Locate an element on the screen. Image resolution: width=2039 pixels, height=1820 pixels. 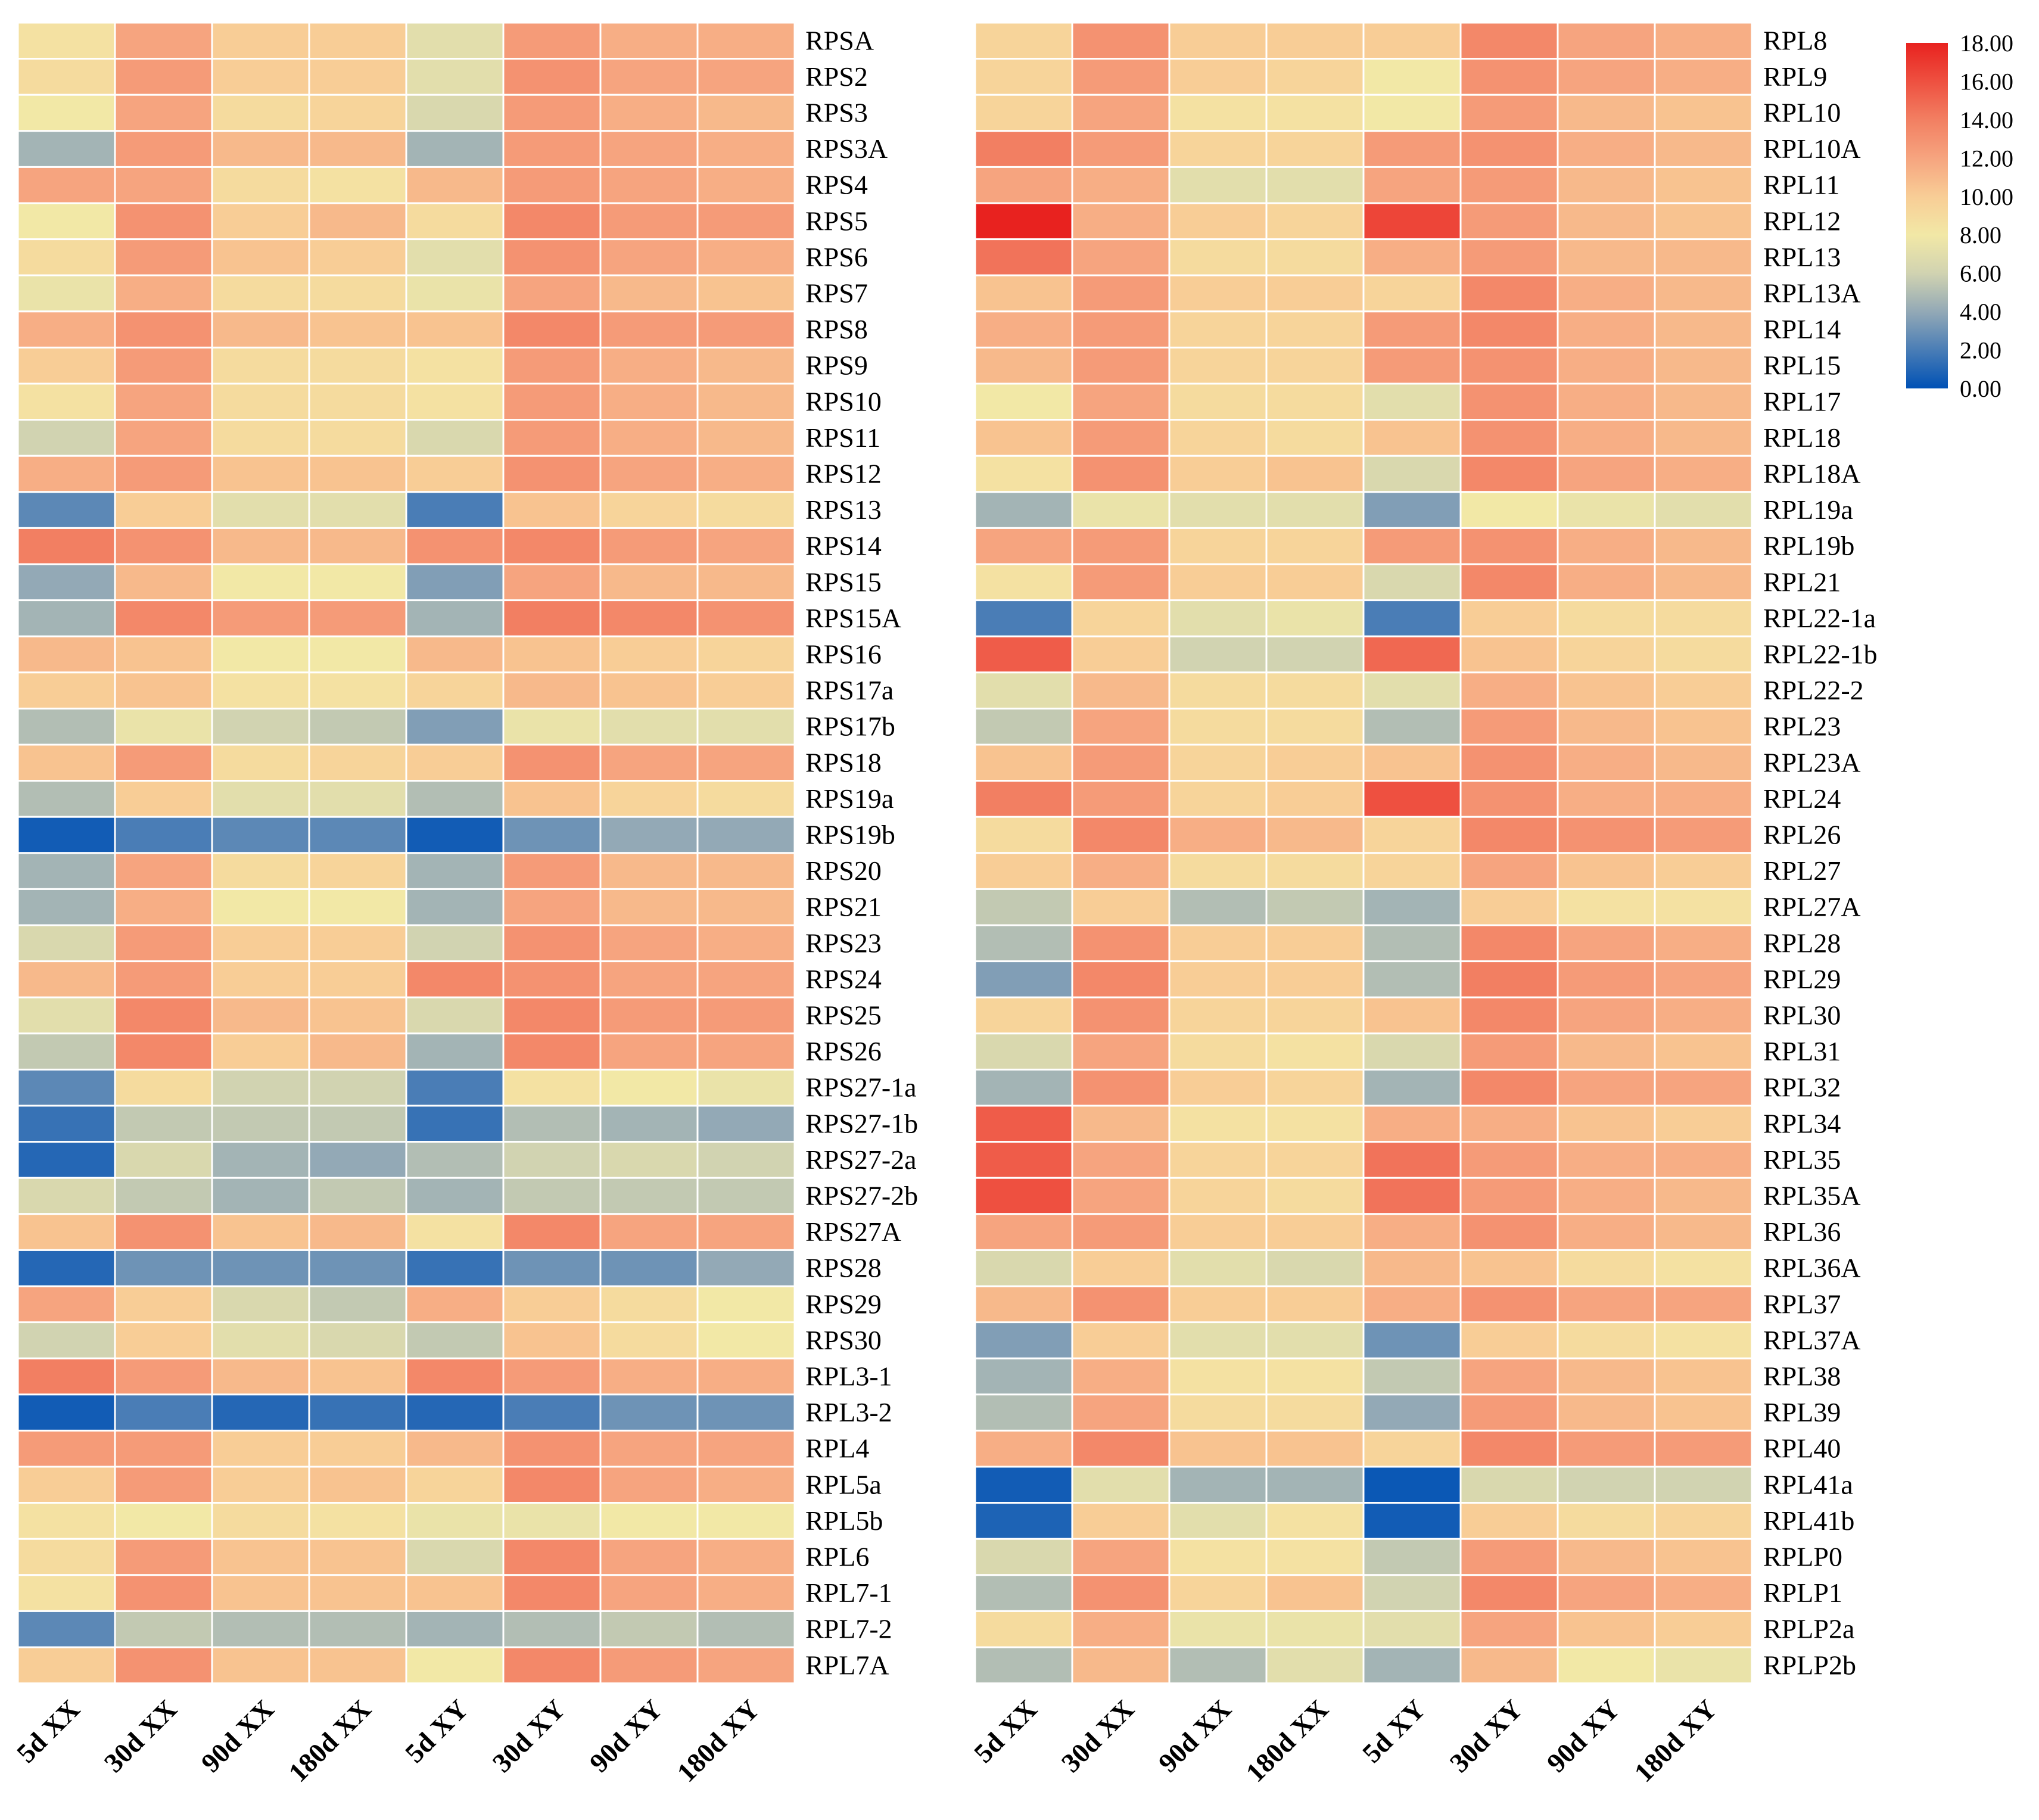
heatmap-cell-RPS21-180d-XY is located at coordinates (746, 907).